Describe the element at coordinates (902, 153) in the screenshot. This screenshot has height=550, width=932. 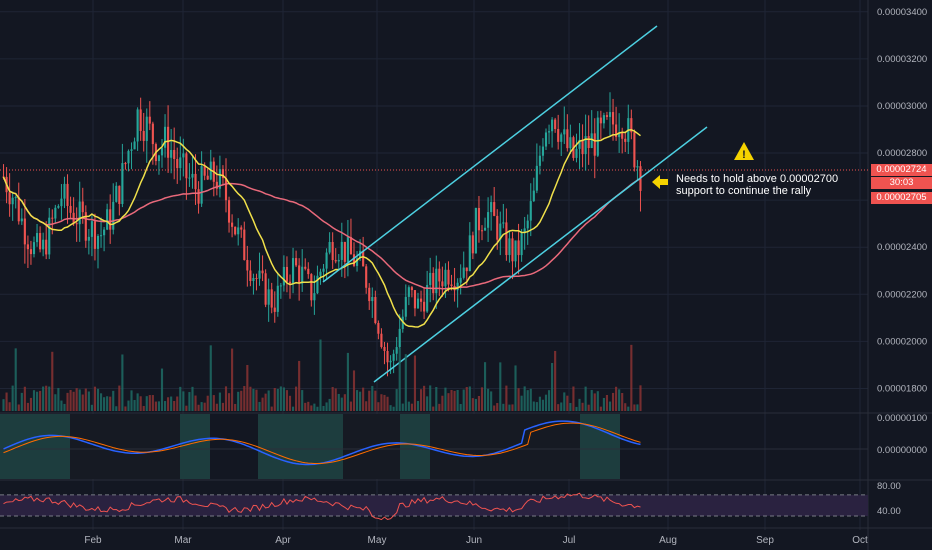
I see `y-tick-label: 0.00002800` at that location.